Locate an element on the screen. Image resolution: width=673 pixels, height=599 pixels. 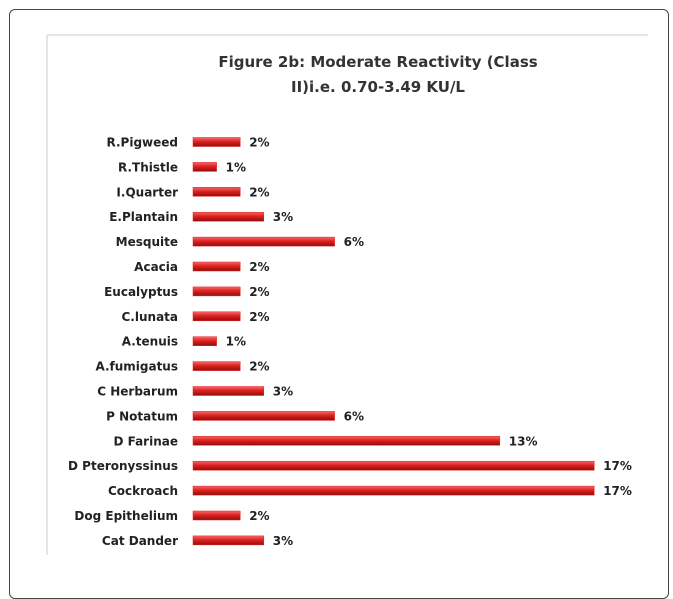
y-tick-label: I.Quarter is located at coordinates (147, 192).